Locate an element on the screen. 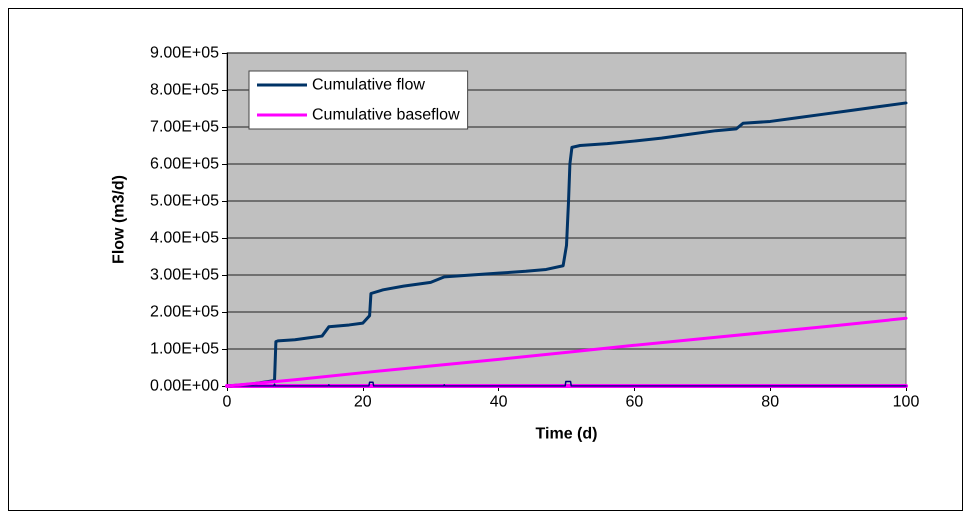 This screenshot has width=973, height=521. y-axis-title: Flow (m3/d) is located at coordinates (119, 219).